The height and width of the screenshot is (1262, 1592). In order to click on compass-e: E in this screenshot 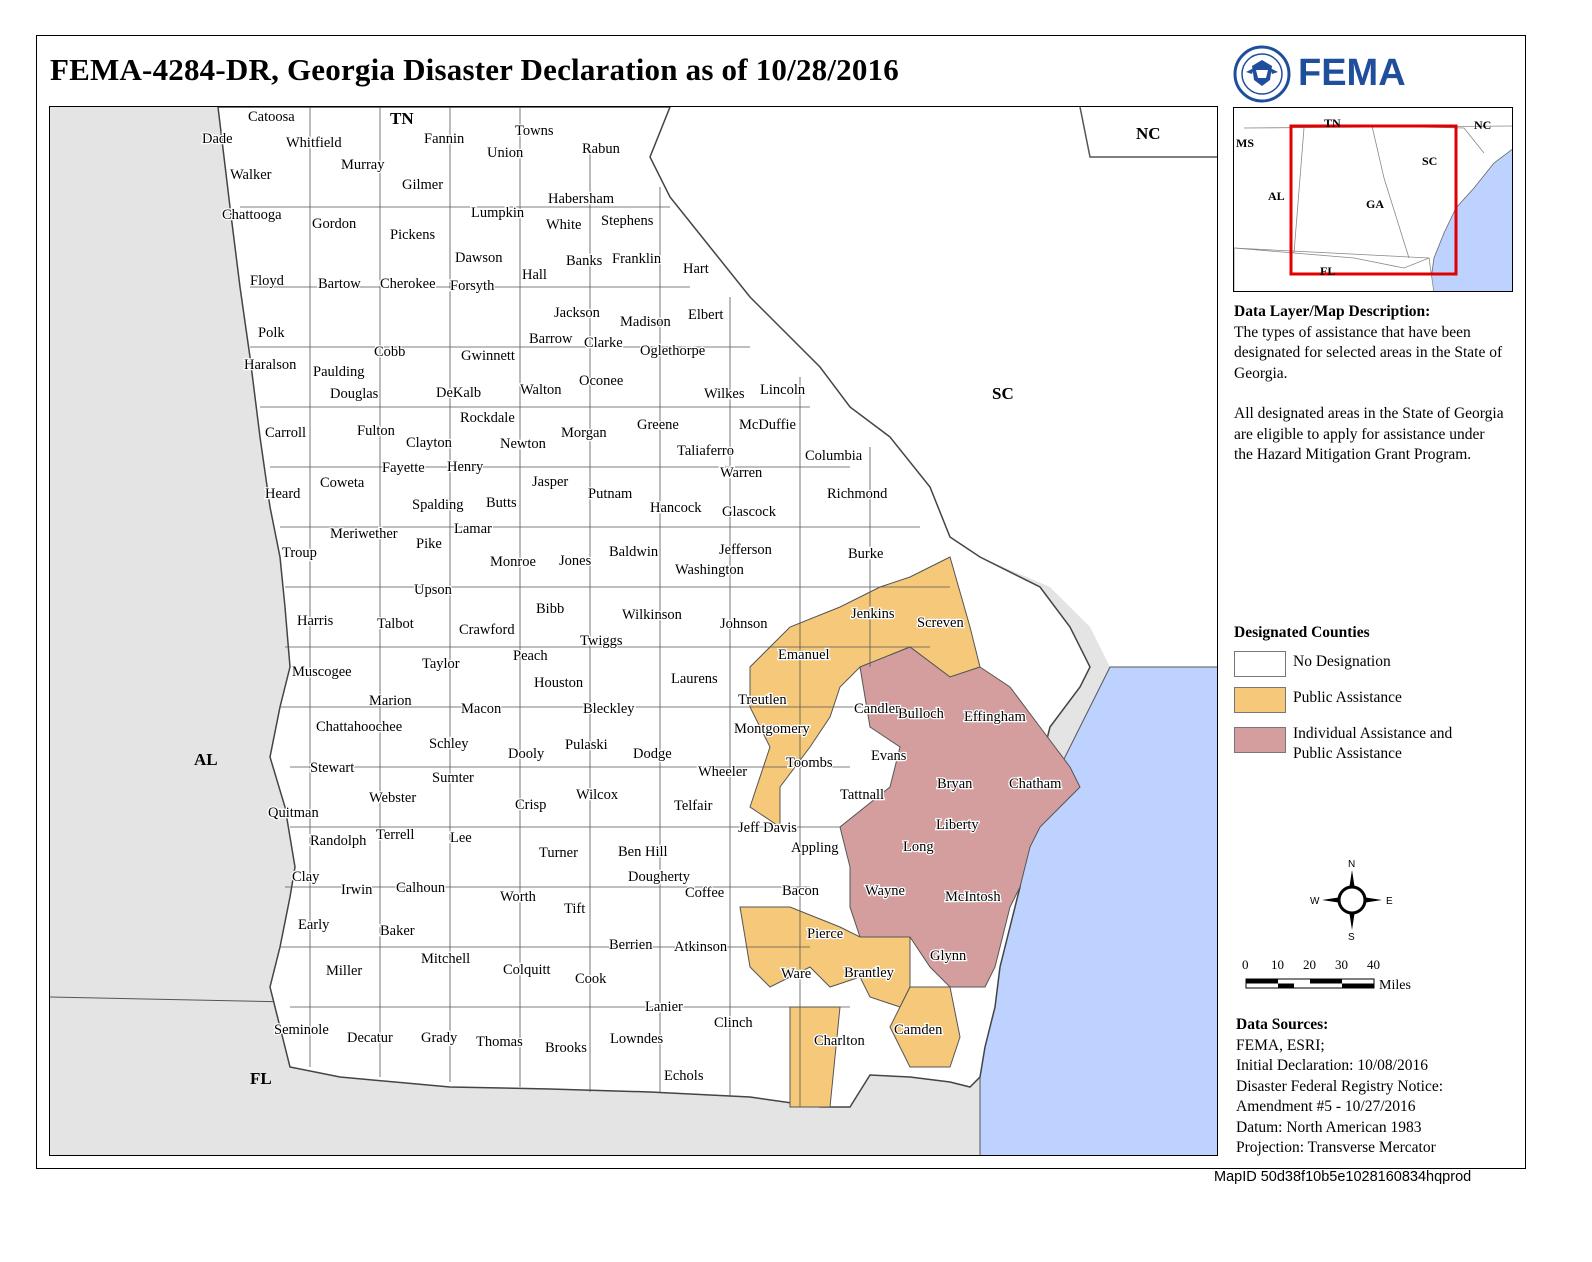, I will do `click(1389, 901)`.